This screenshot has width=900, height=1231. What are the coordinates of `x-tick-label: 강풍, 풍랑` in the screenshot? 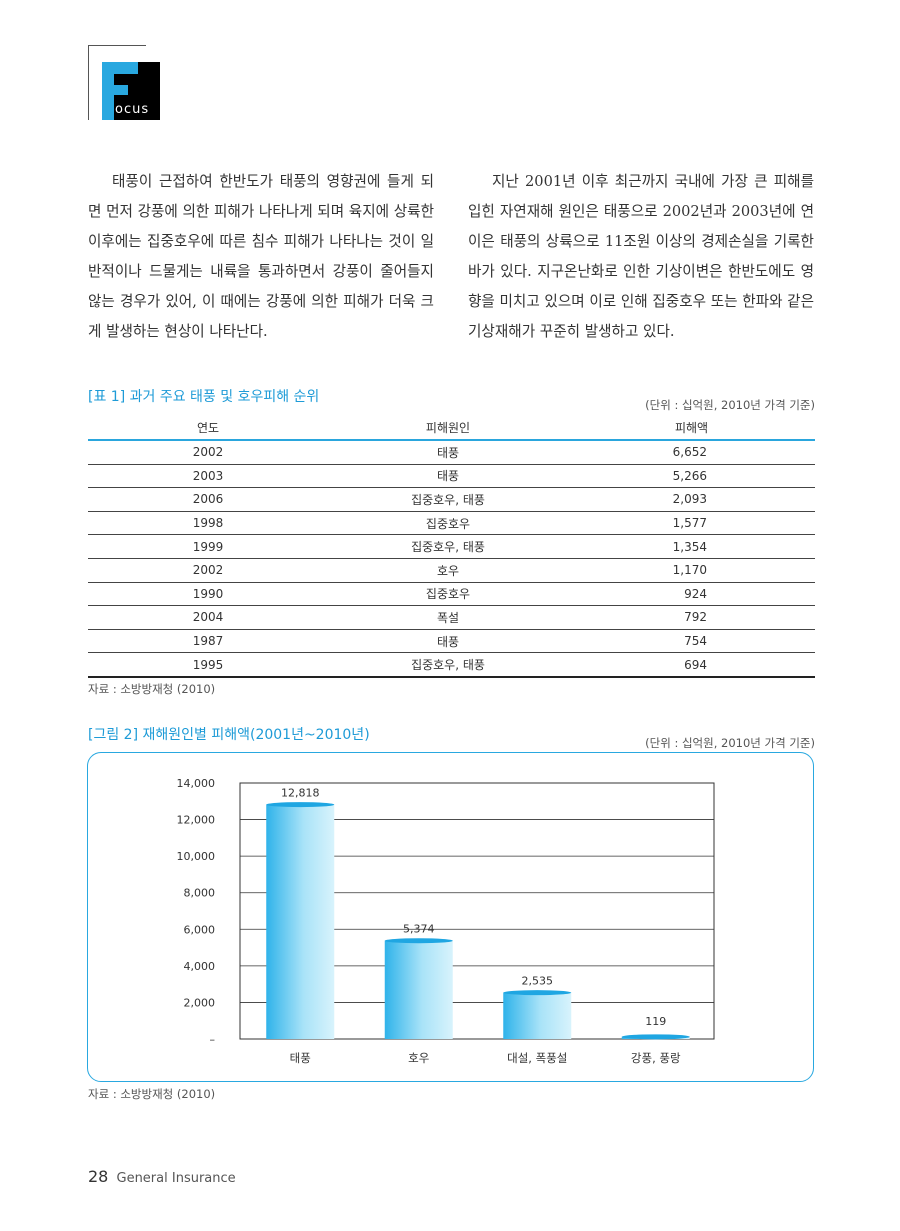 It's located at (656, 1058).